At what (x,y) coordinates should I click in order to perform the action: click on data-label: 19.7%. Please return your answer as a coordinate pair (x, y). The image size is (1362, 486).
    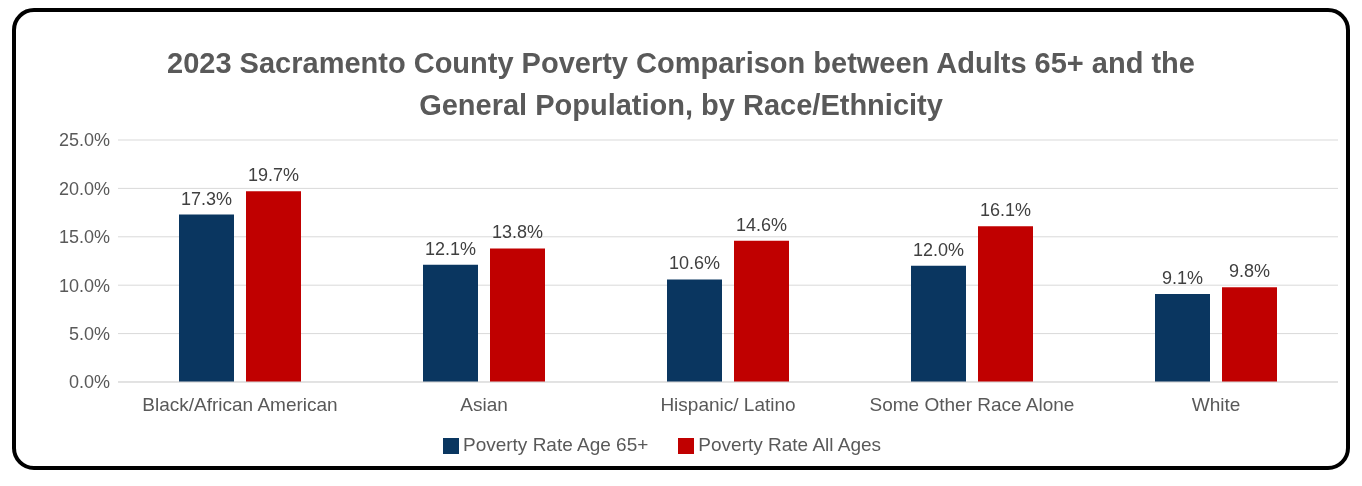
    Looking at the image, I should click on (273, 175).